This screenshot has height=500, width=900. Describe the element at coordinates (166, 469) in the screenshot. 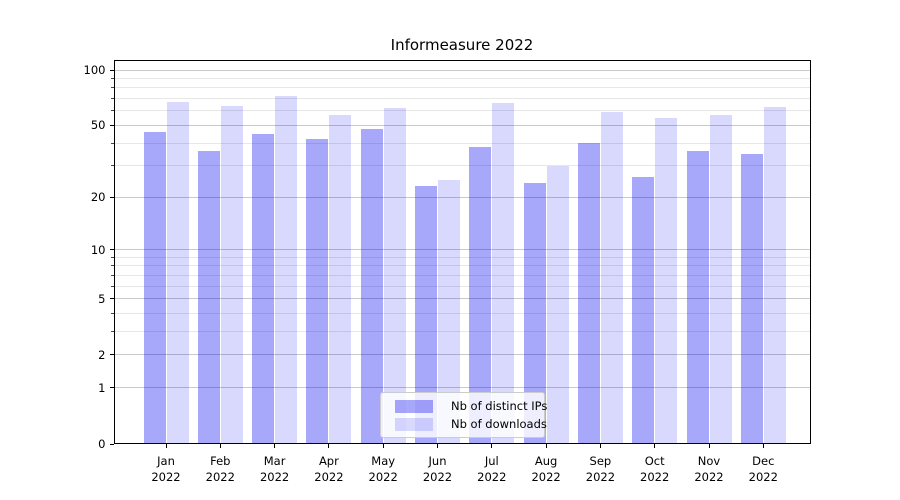

I see `x-tick-label-jan-2022: Jan 2022` at that location.